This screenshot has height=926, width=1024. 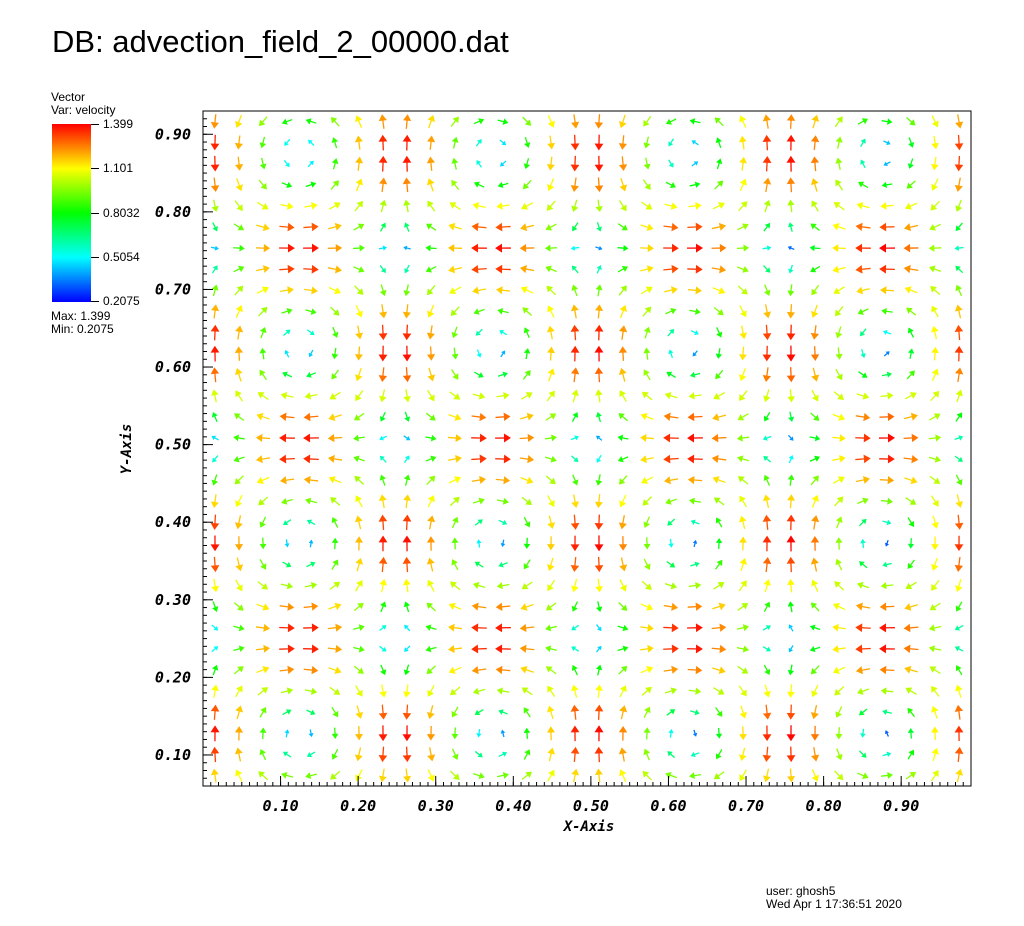 I want to click on x-tick-label: 0.70, so click(x=746, y=806).